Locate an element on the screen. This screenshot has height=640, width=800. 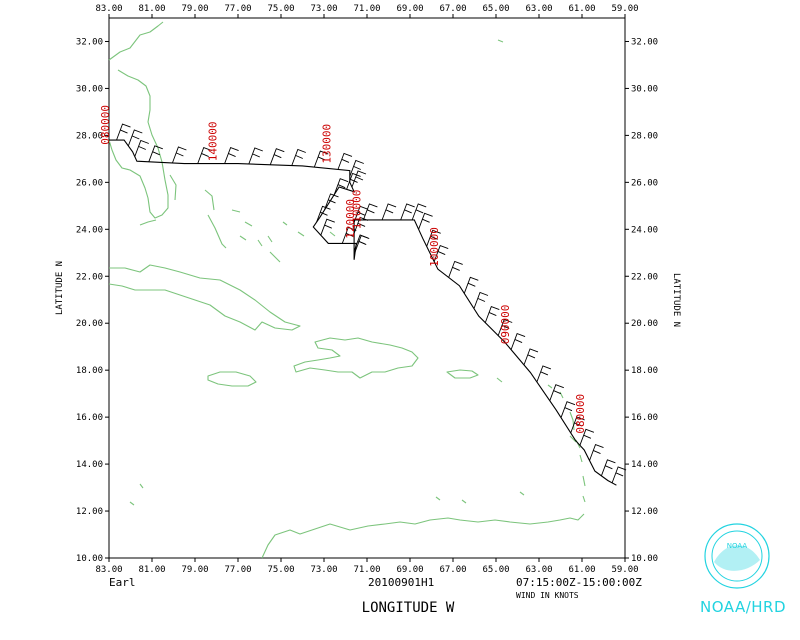
y-tick-label-left: 10.00 is located at coordinates (89, 559).